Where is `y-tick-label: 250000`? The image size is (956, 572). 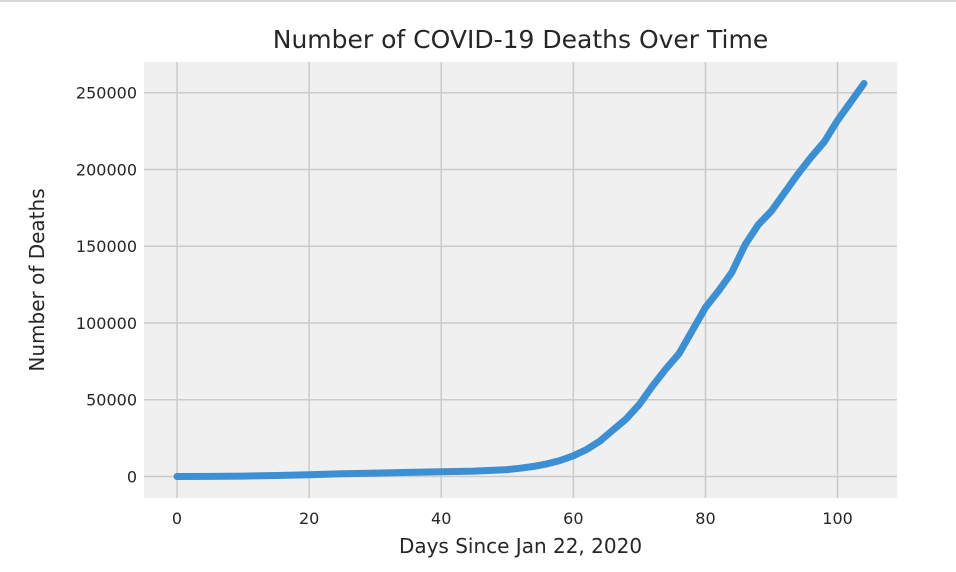 y-tick-label: 250000 is located at coordinates (106, 93).